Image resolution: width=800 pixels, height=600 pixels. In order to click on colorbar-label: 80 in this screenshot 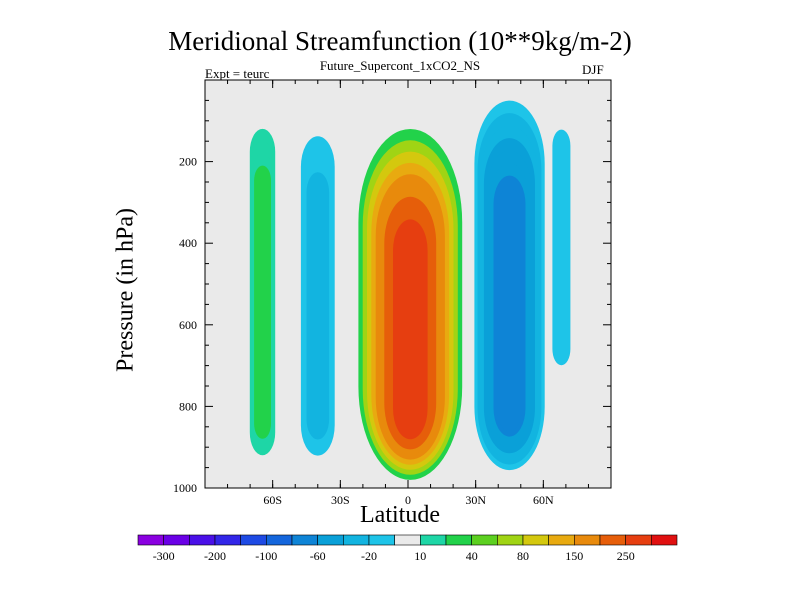, I will do `click(523, 556)`.